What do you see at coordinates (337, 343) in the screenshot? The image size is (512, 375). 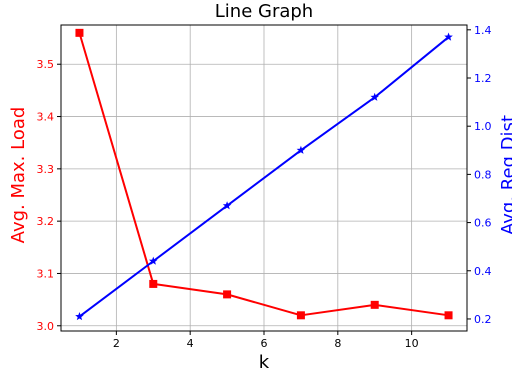 I see `x-tick-label: 8` at bounding box center [337, 343].